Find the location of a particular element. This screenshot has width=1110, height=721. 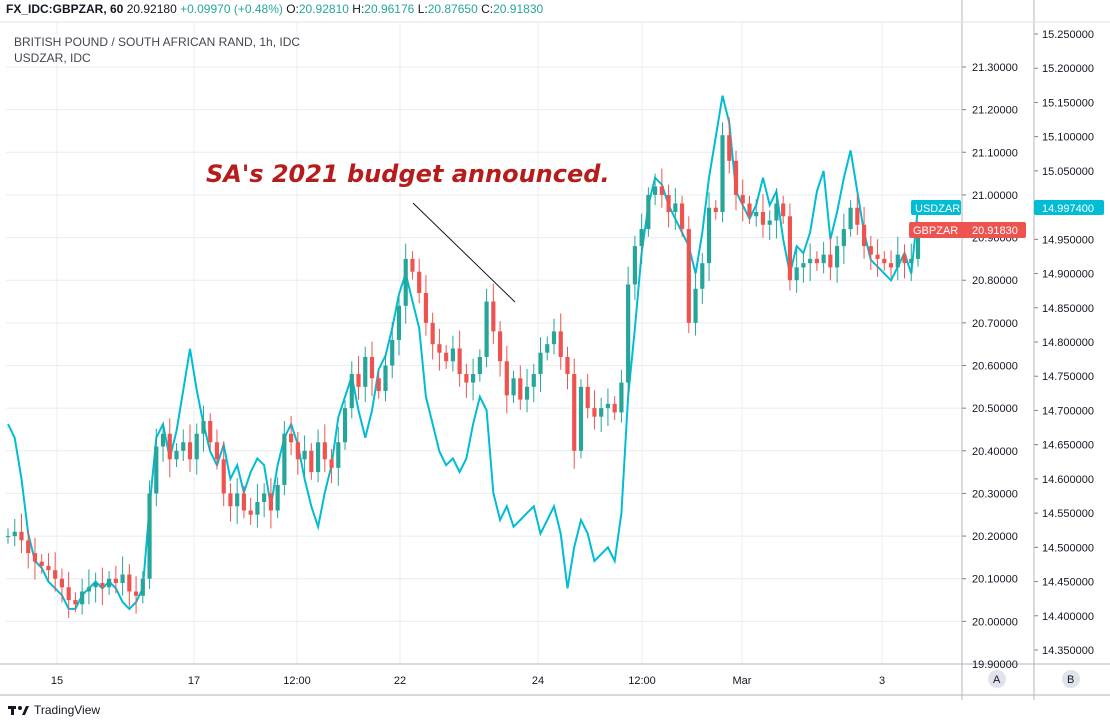

trendline is located at coordinates (464, 252).